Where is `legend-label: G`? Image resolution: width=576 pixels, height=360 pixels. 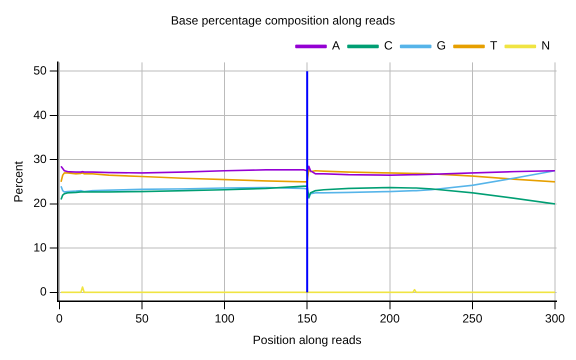
legend-label: G is located at coordinates (441, 45).